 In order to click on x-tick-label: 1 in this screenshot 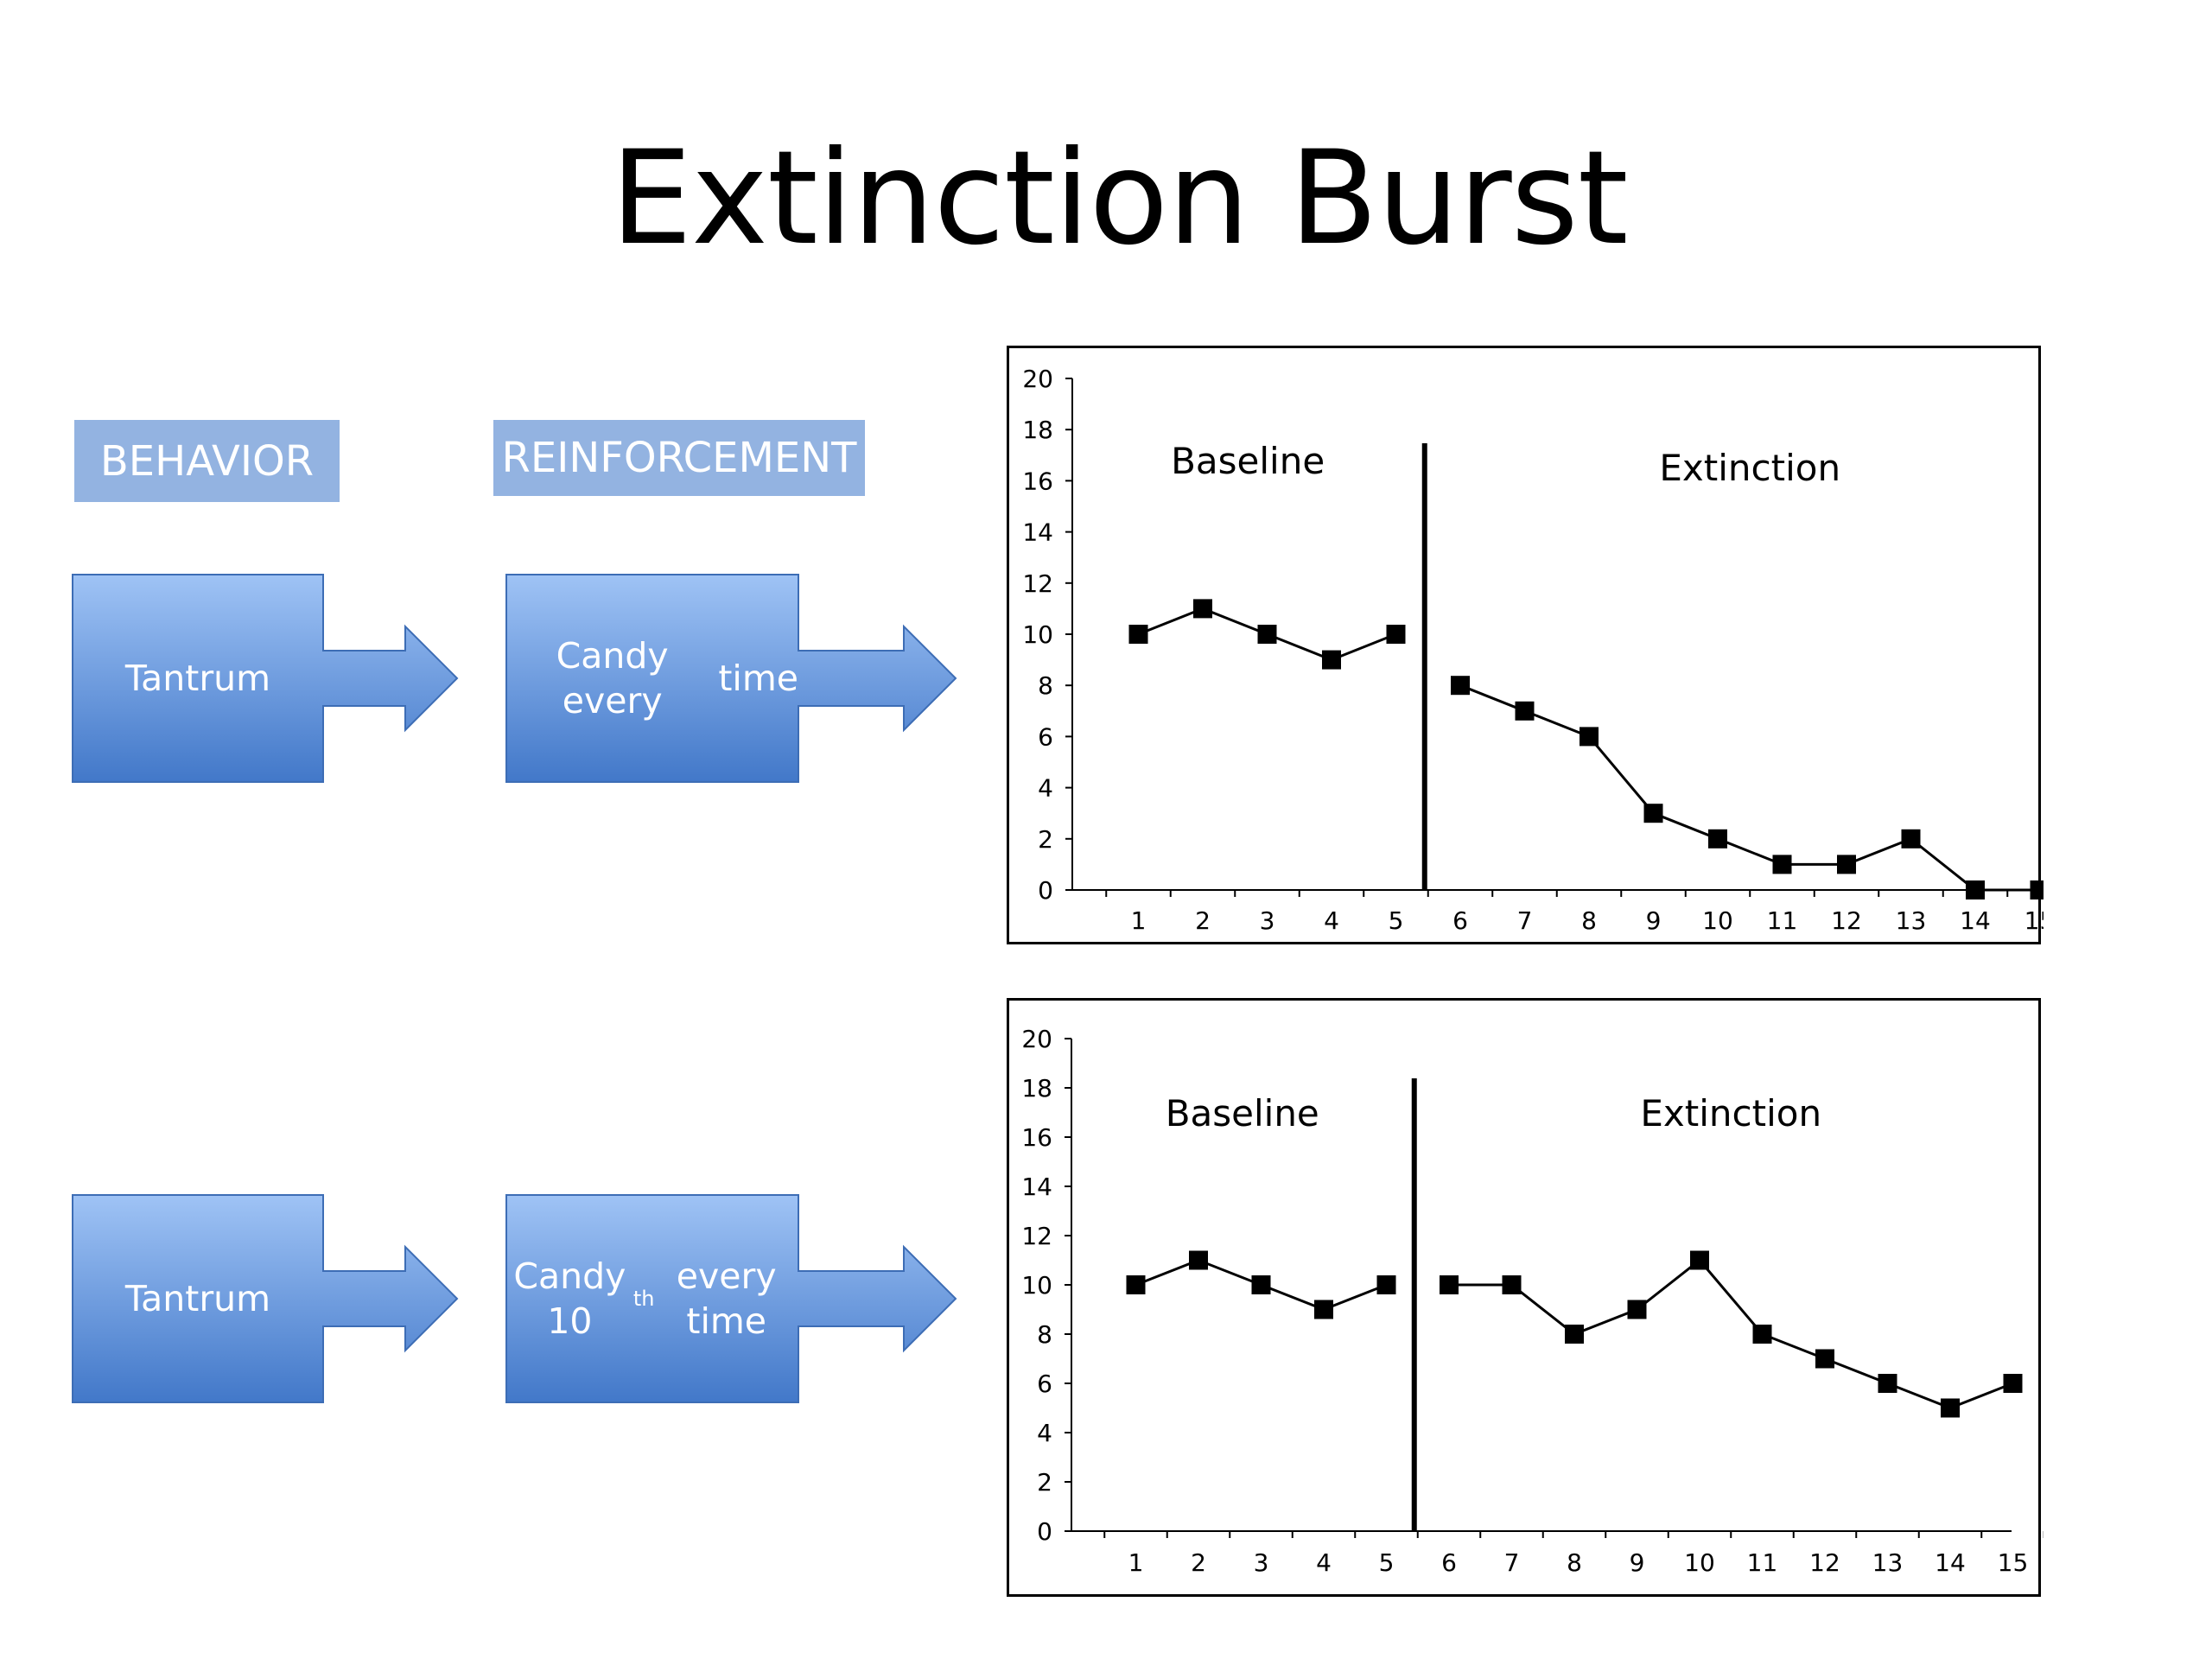, I will do `click(1136, 1562)`.